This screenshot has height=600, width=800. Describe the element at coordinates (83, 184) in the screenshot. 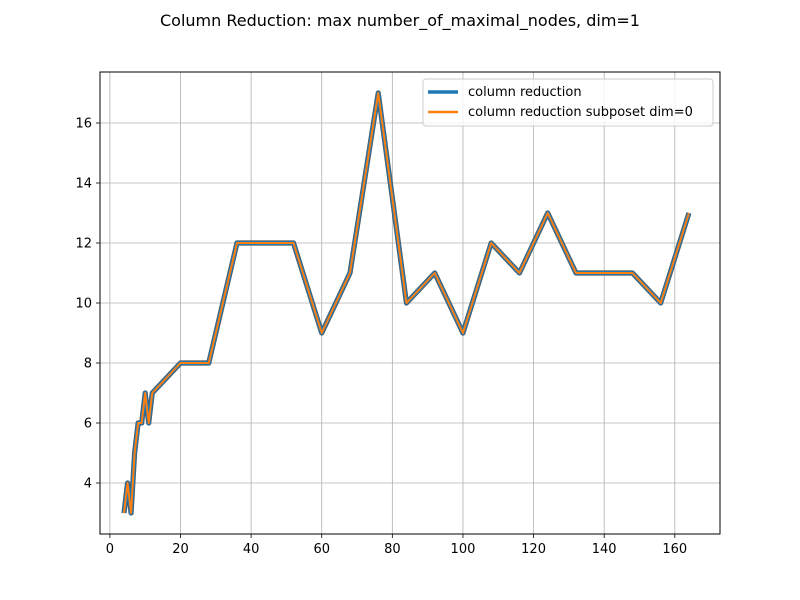

I see `y-tick-label: 14` at that location.